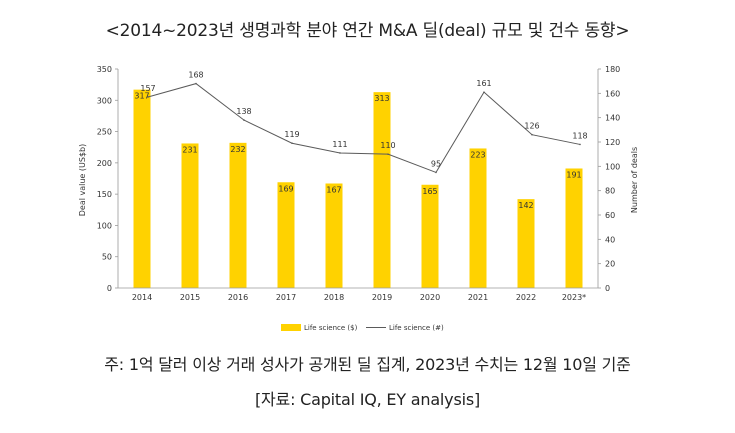 The width and height of the screenshot is (735, 433). What do you see at coordinates (478, 297) in the screenshot?
I see `x-tick-label: 2021` at bounding box center [478, 297].